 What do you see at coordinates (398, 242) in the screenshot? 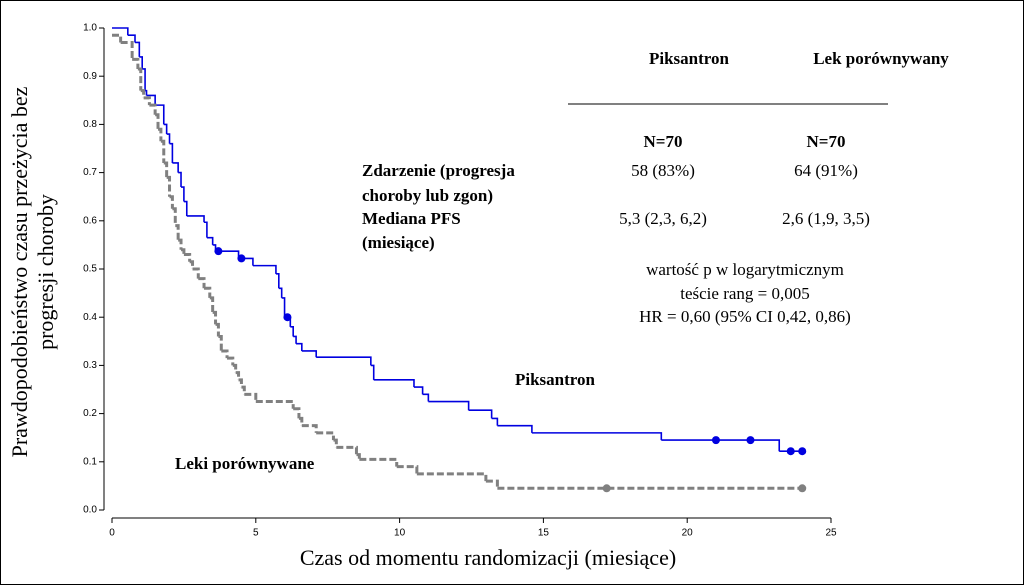
I see `row-label: (miesiące)` at bounding box center [398, 242].